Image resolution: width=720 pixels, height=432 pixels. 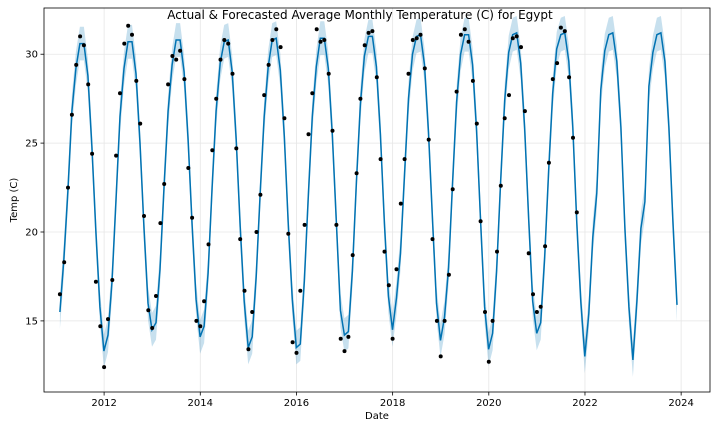 I want to click on y-tick-label: 20, so click(x=31, y=233).